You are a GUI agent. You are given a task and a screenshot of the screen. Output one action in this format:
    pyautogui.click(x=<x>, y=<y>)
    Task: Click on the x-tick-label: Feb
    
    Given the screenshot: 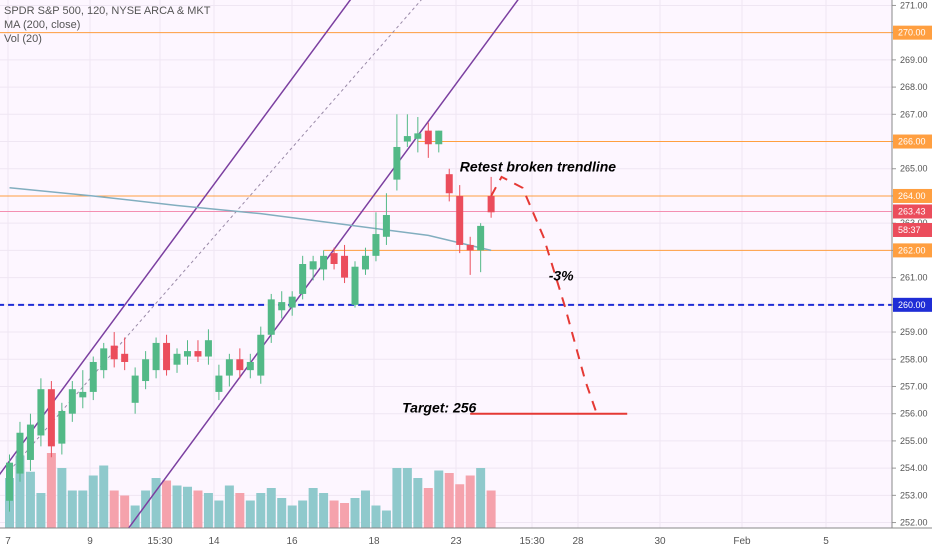 What is the action you would take?
    pyautogui.click(x=742, y=541)
    